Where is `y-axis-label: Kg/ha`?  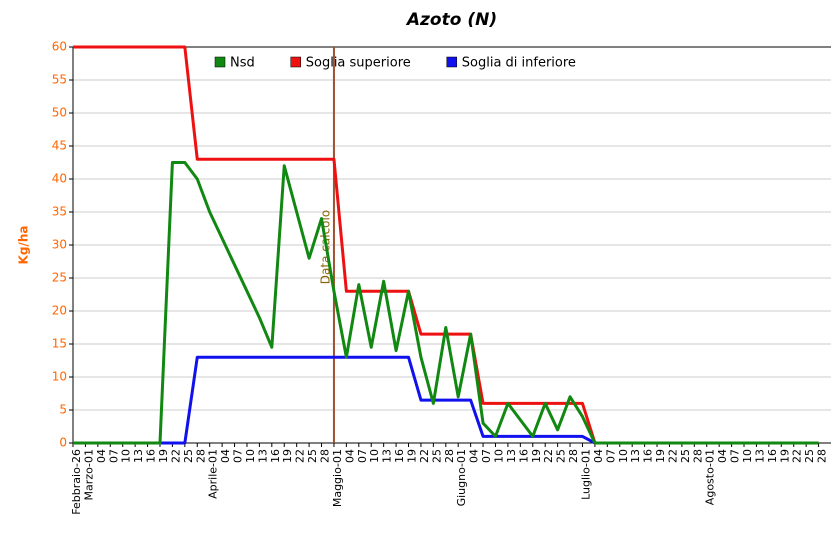 y-axis-label: Kg/ha is located at coordinates (24, 245).